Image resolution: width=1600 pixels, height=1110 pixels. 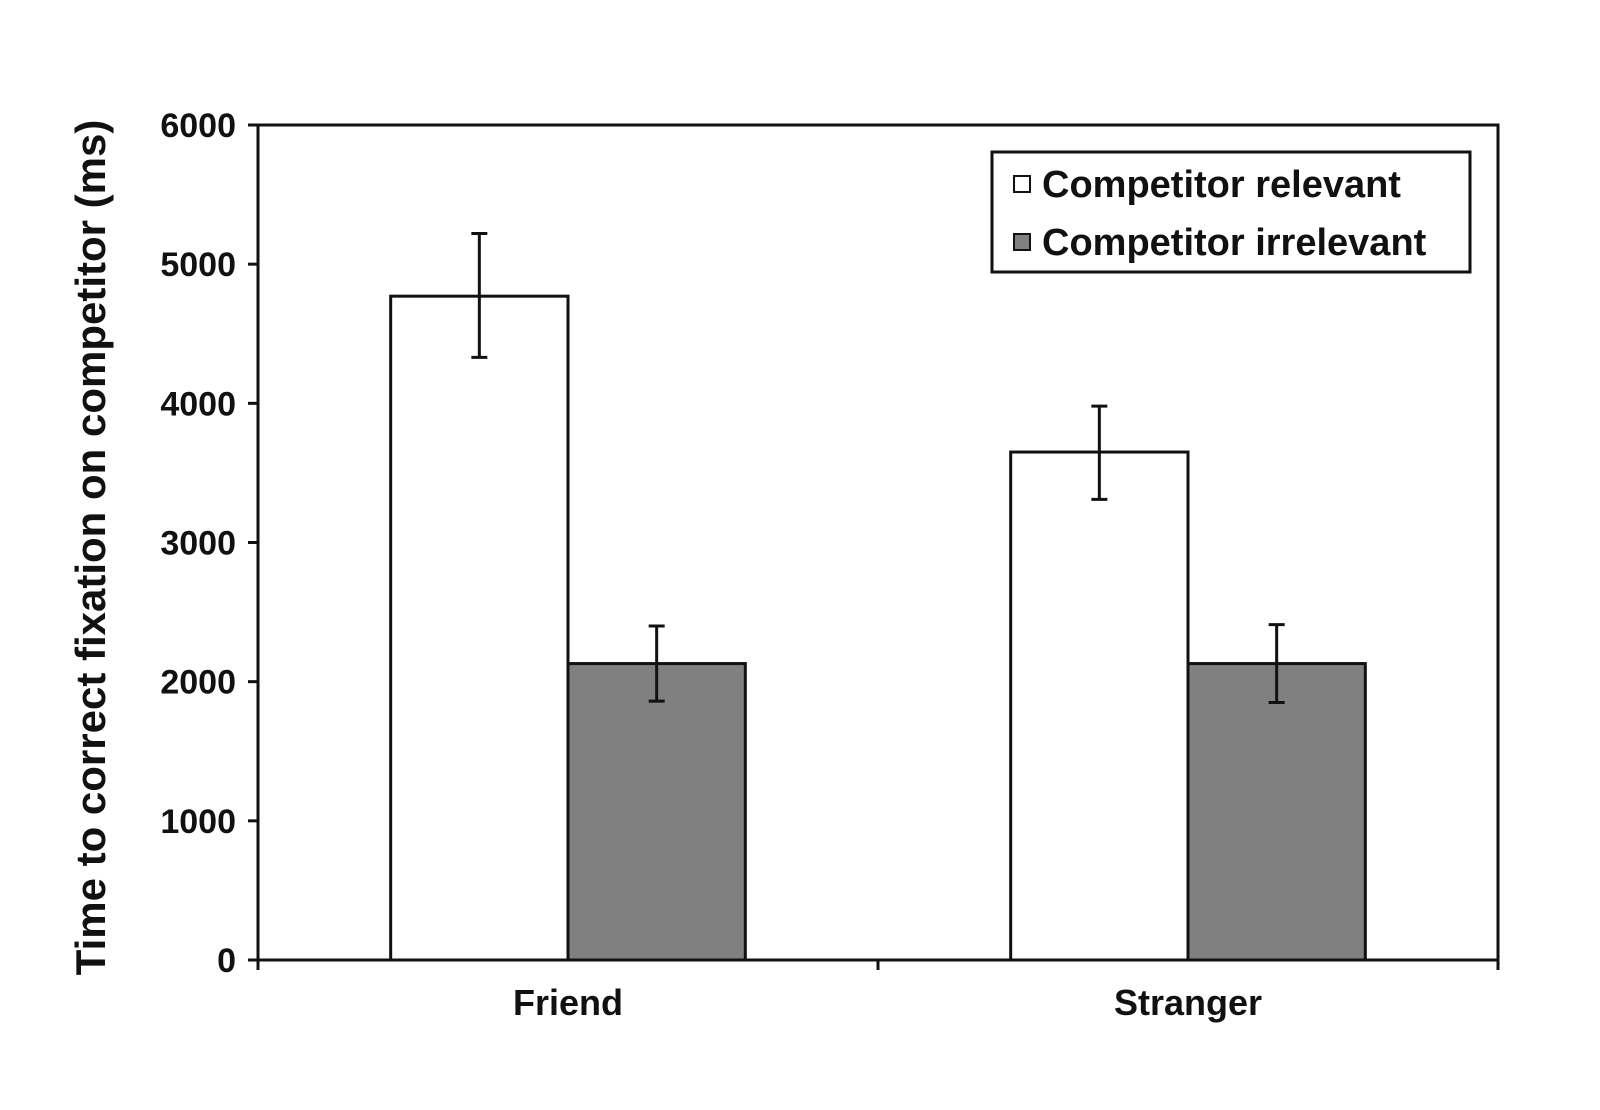 I want to click on legend-box, so click(x=1231, y=212).